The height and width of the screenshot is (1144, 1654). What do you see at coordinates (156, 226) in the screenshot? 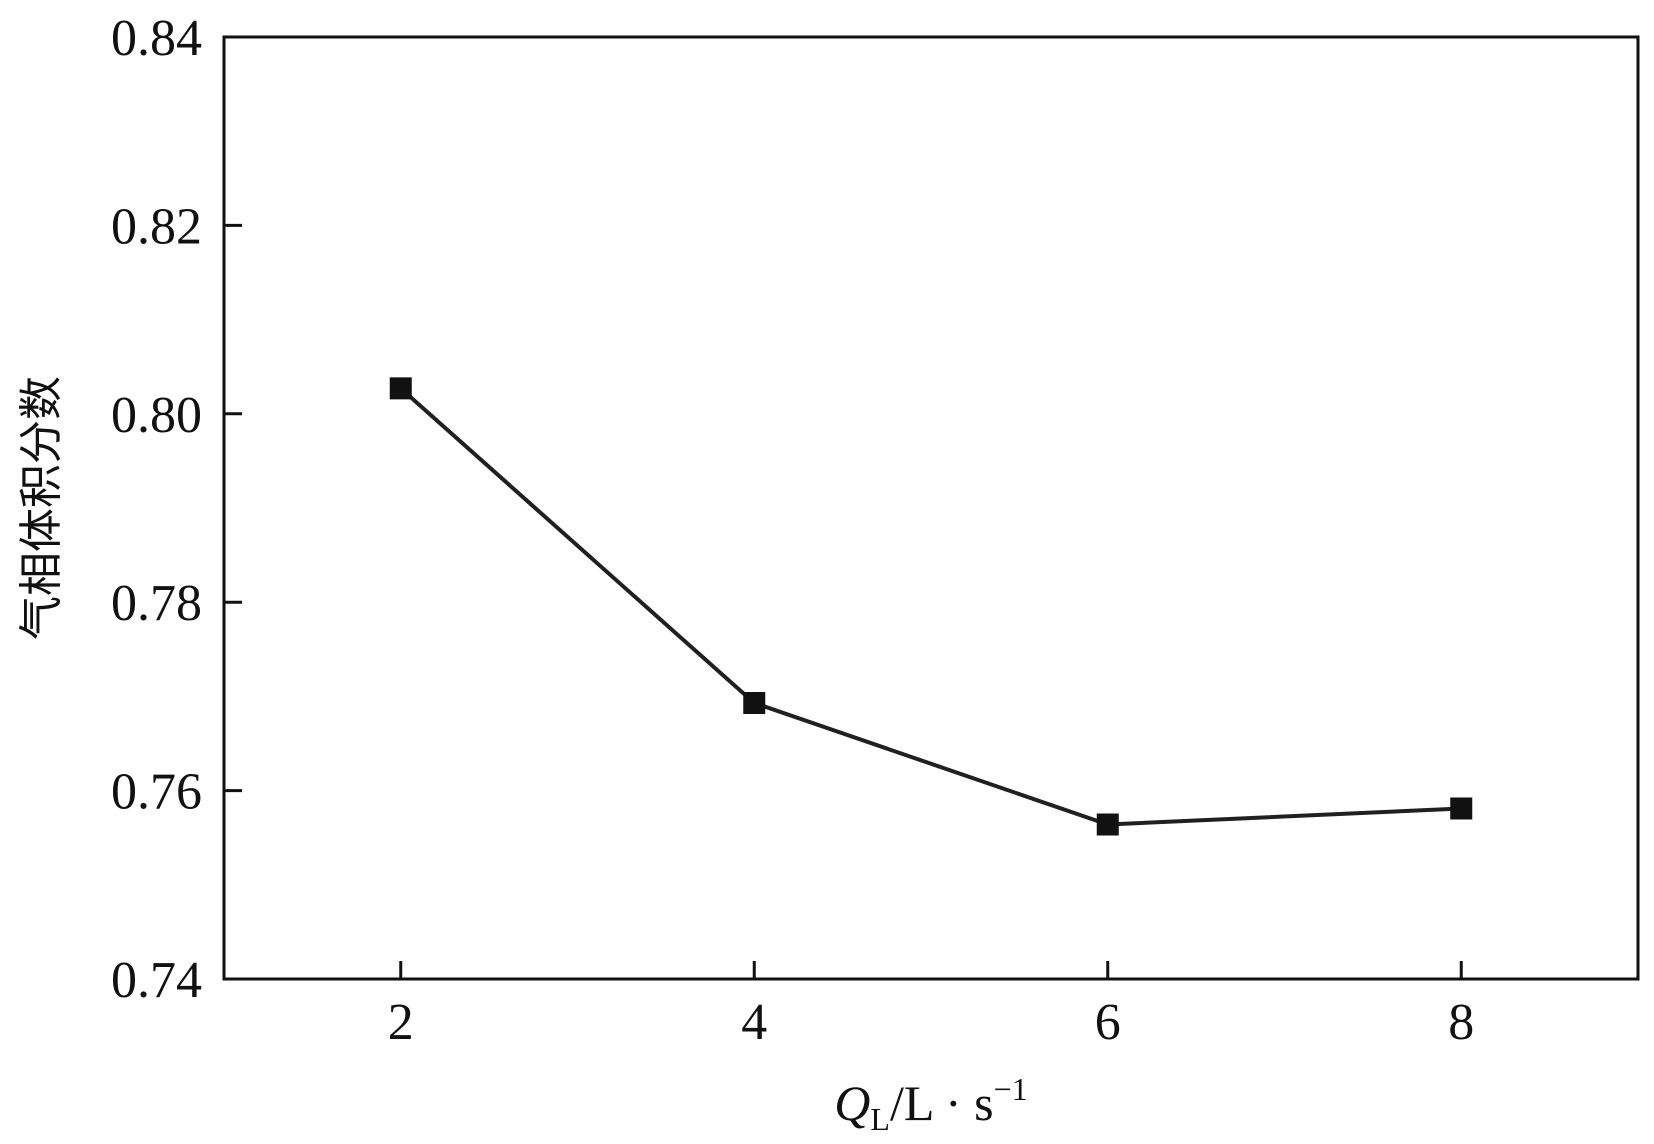
I see `y-tick-label: 0.82` at bounding box center [156, 226].